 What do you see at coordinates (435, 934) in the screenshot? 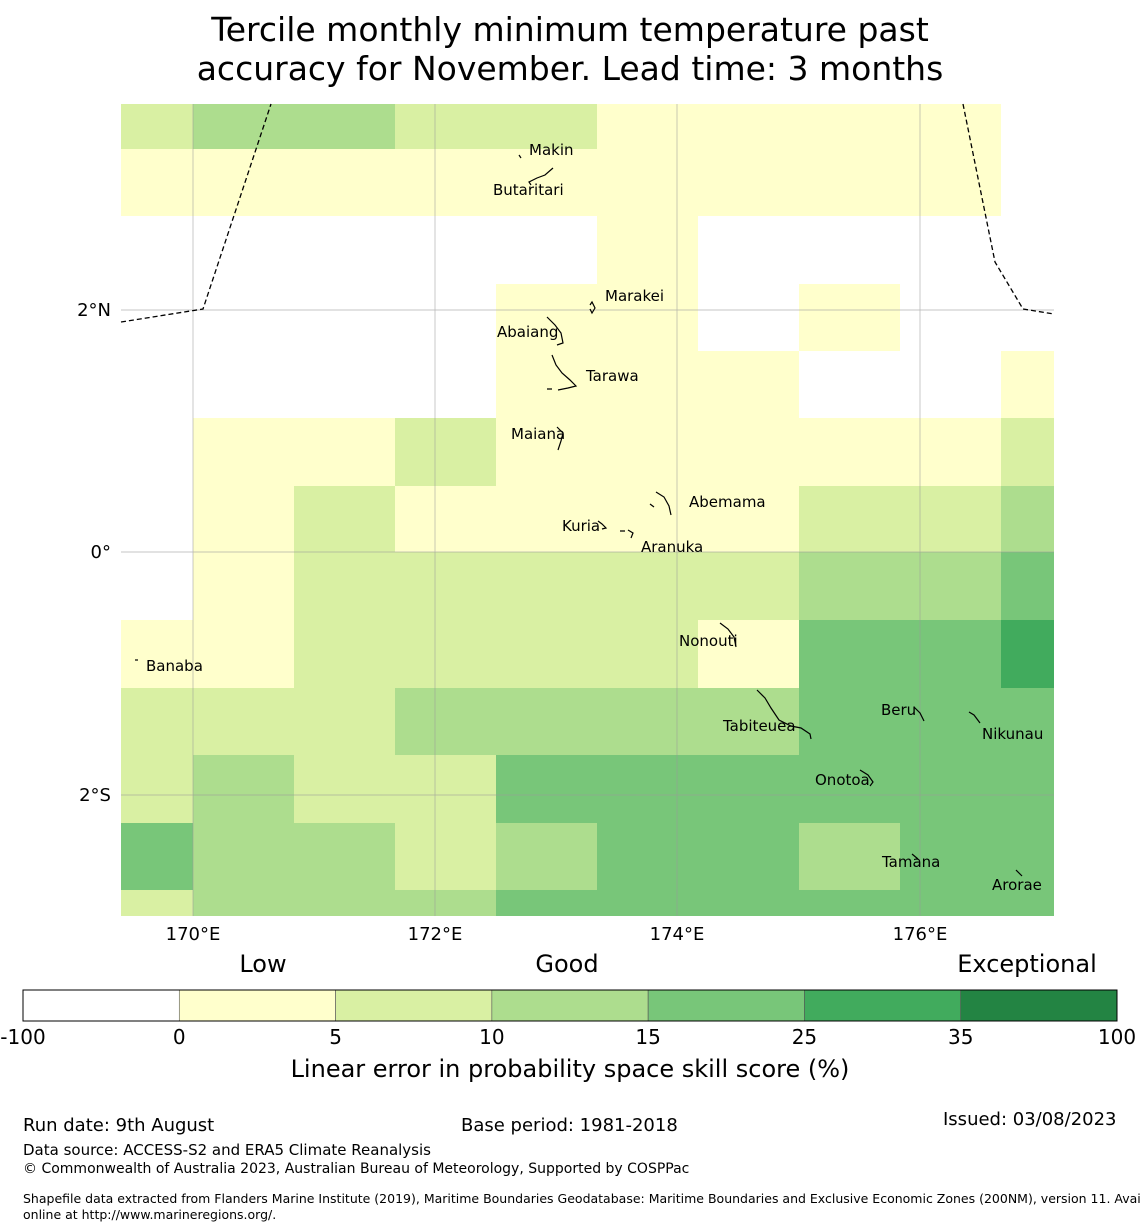
I see `lon-tick-172e: 172°E` at bounding box center [435, 934].